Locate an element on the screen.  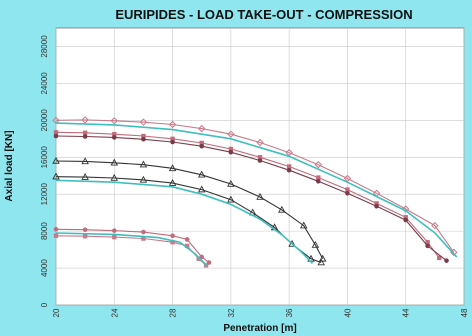
y-tick-label: 20000 is located at coordinates (44, 120).